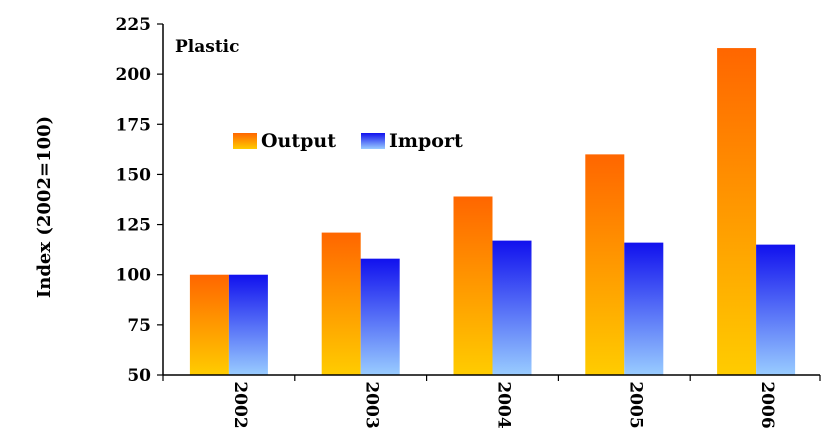 The height and width of the screenshot is (440, 822). I want to click on y-tick-label-175: 175, so click(134, 125).